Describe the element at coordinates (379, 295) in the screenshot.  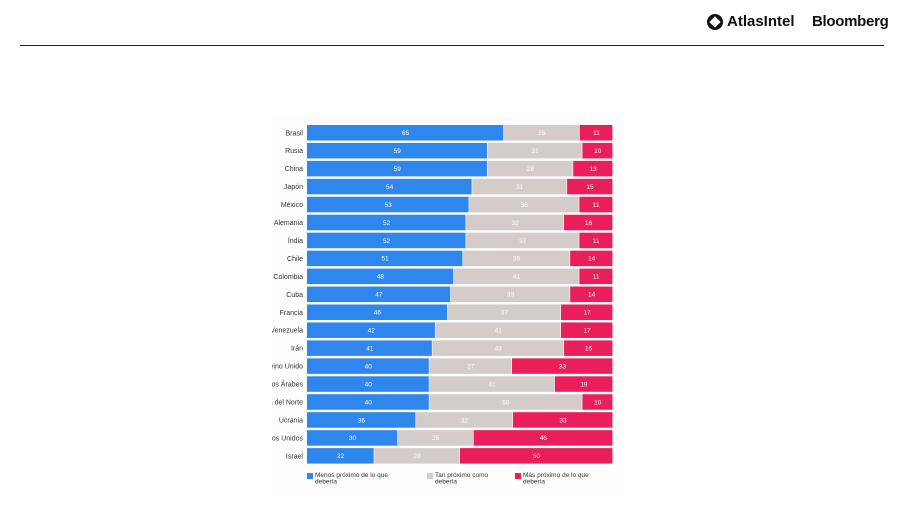
I see `data-label: 47` at that location.